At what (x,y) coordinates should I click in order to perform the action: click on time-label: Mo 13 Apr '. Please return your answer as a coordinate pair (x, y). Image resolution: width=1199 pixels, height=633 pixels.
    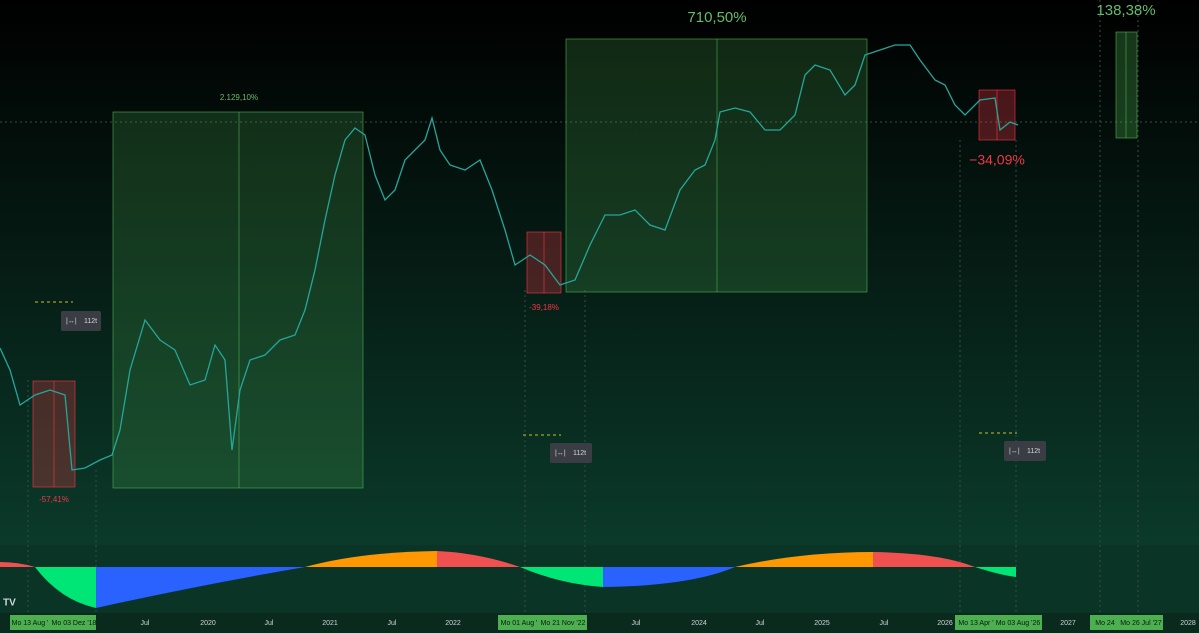
    Looking at the image, I should click on (975, 623).